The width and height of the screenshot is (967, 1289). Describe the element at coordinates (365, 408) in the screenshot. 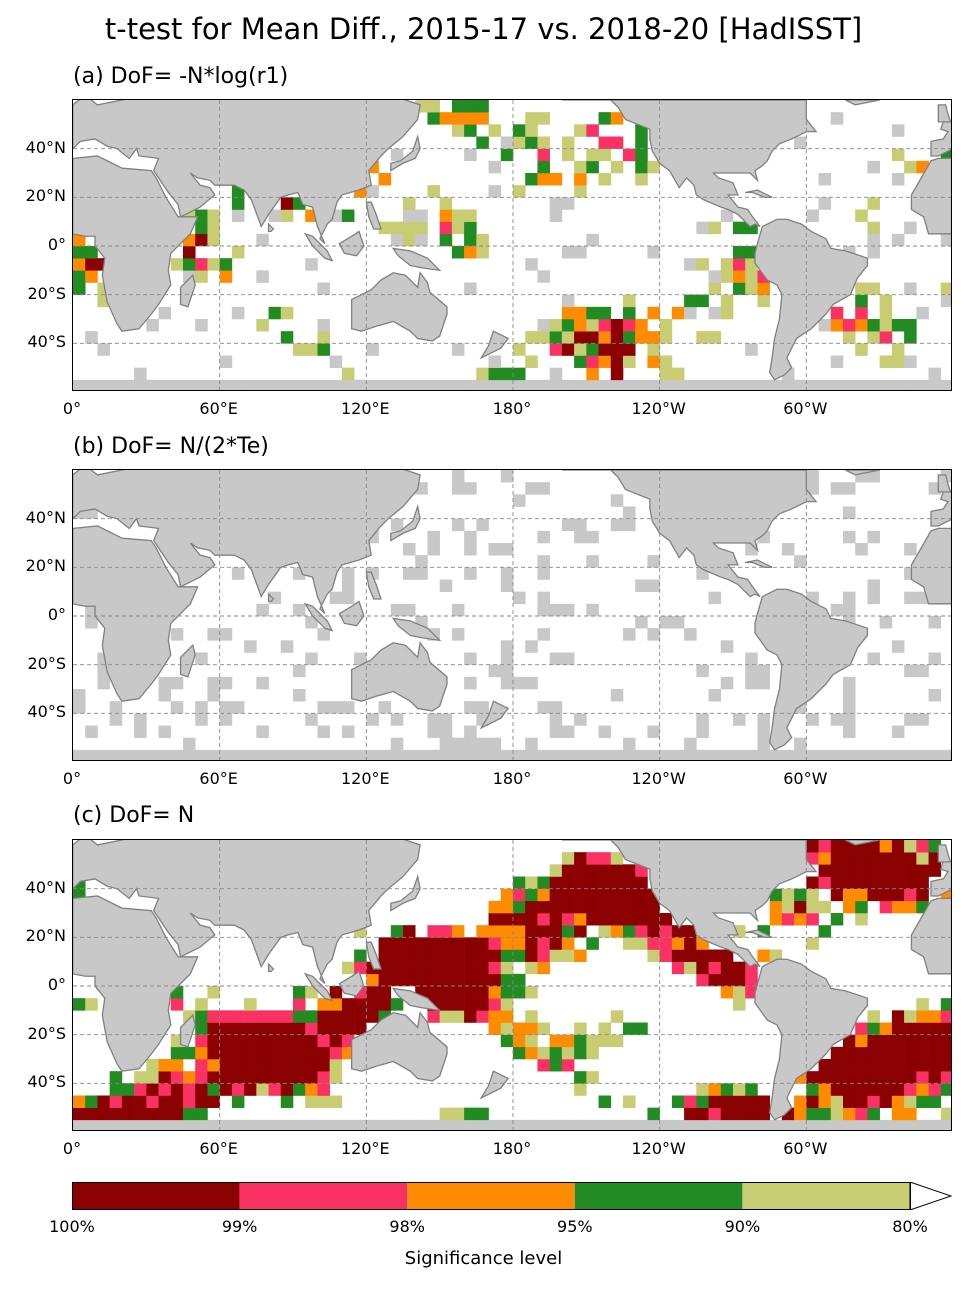

I see `lon-tick-label: 120°E` at that location.